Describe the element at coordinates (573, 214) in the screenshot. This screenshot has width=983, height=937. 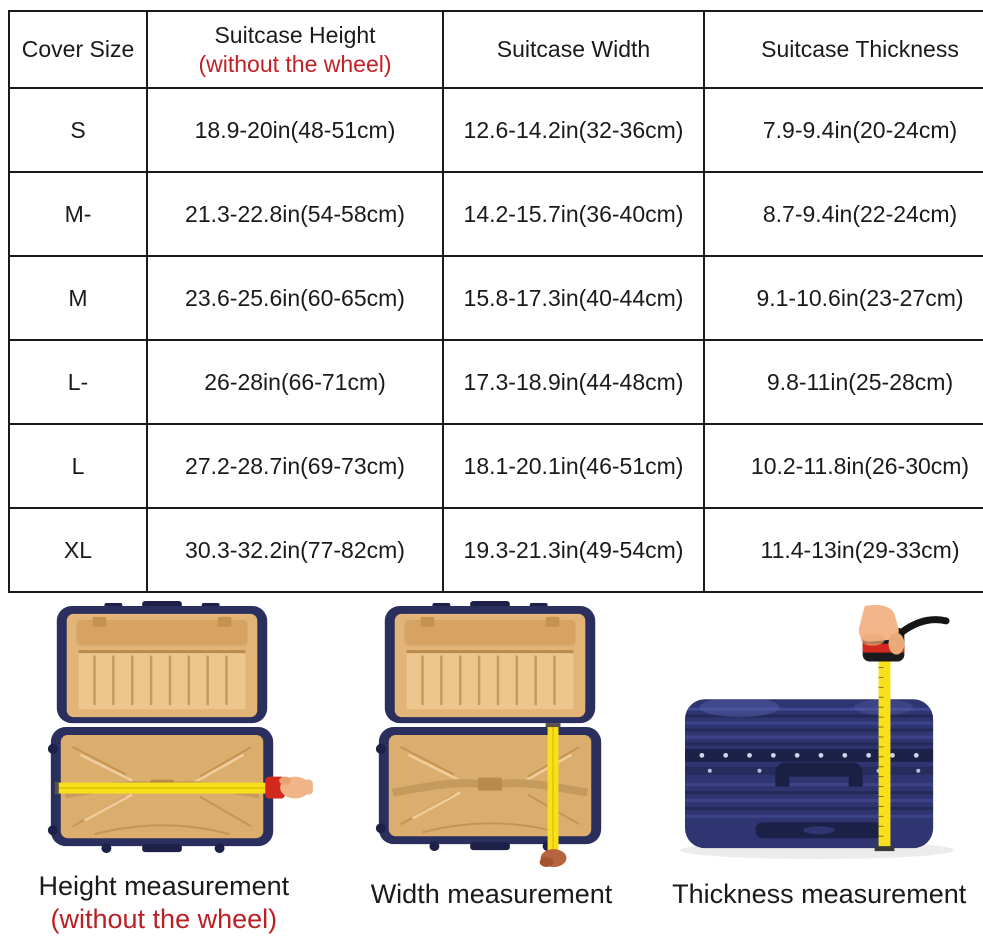
I see `cell-width: 14.2-15.7in(36-40cm)` at that location.